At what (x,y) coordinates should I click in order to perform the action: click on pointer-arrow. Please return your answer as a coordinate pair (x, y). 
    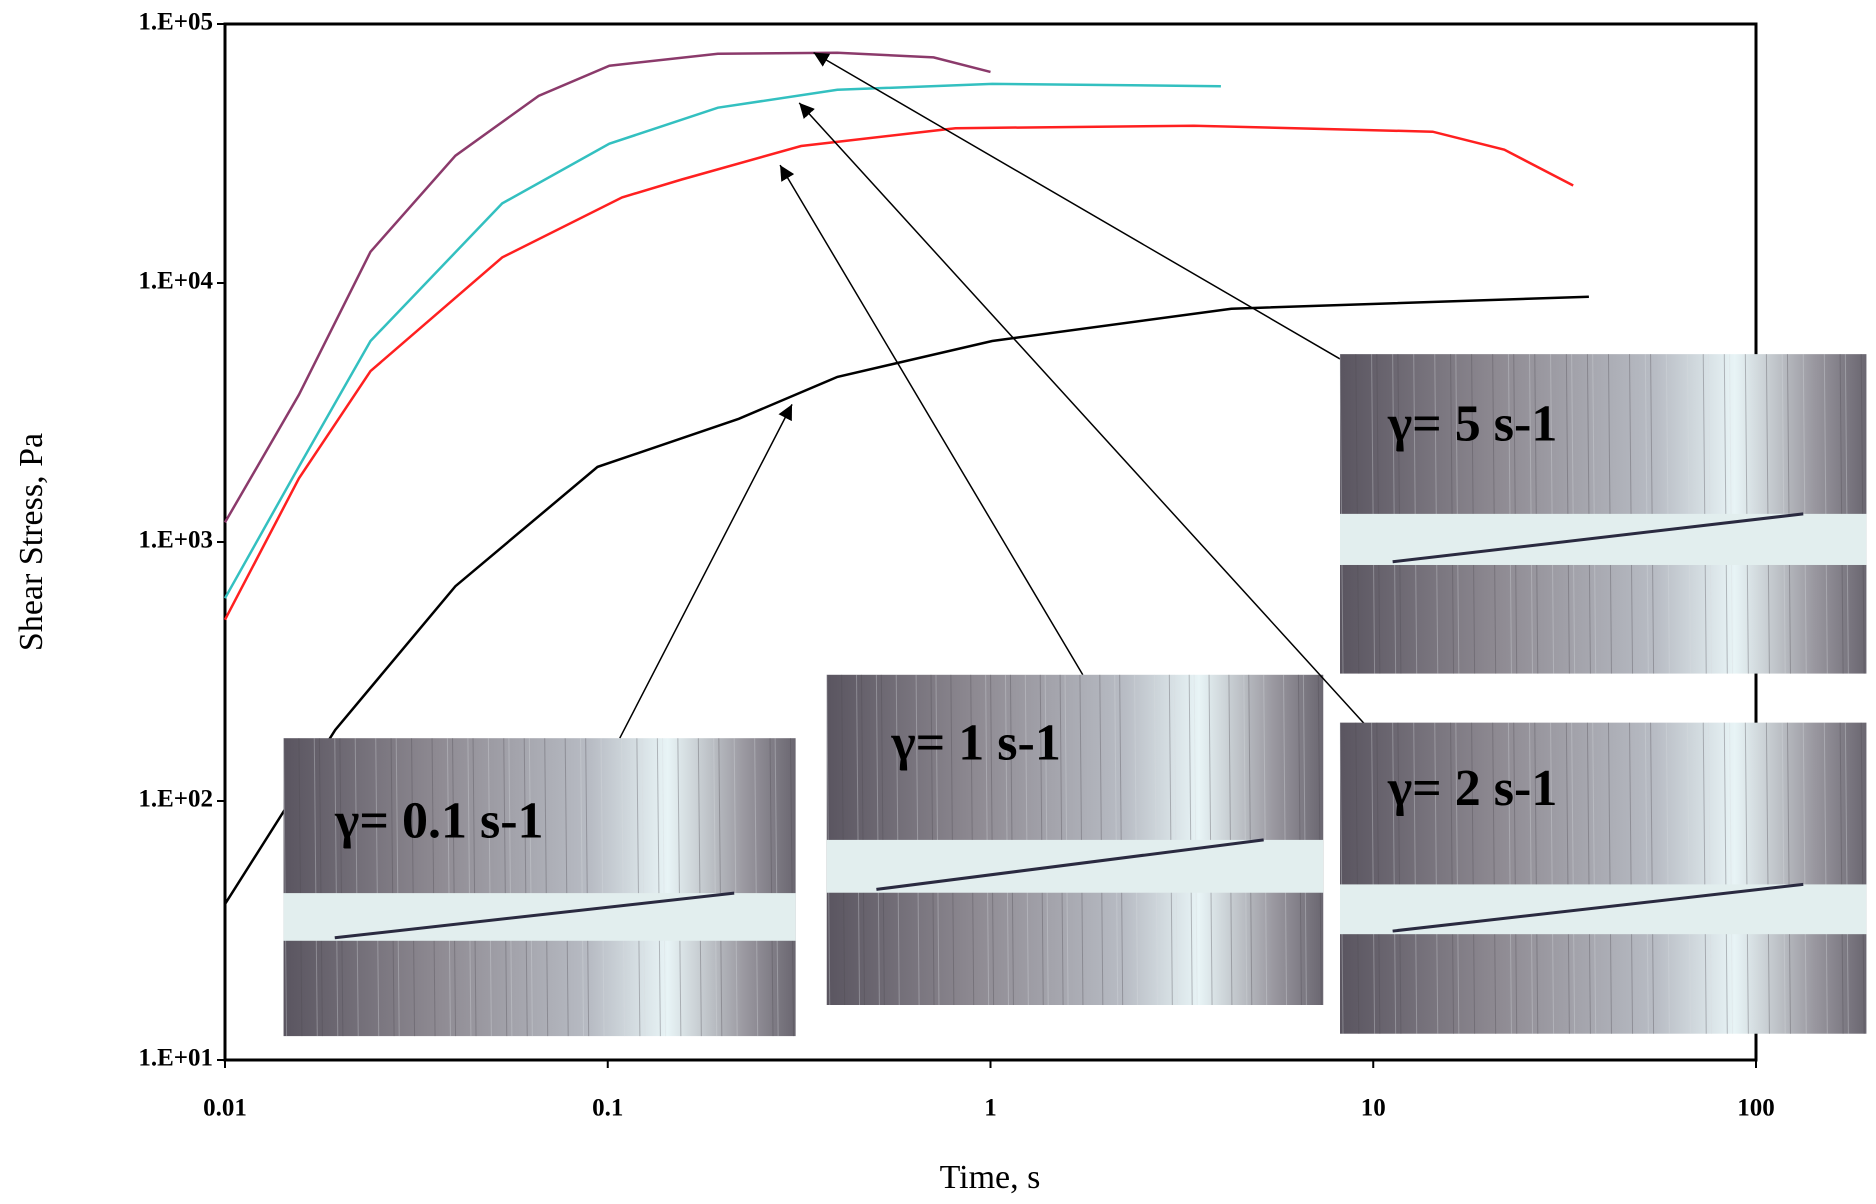
    Looking at the image, I should click on (1077, 205).